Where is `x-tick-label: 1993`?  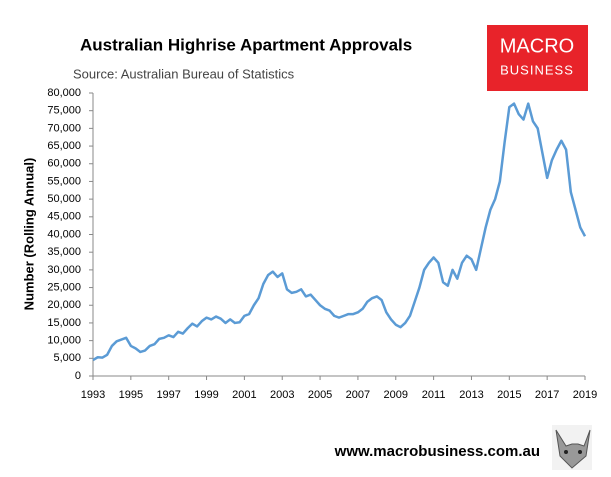
x-tick-label: 1993 is located at coordinates (93, 395).